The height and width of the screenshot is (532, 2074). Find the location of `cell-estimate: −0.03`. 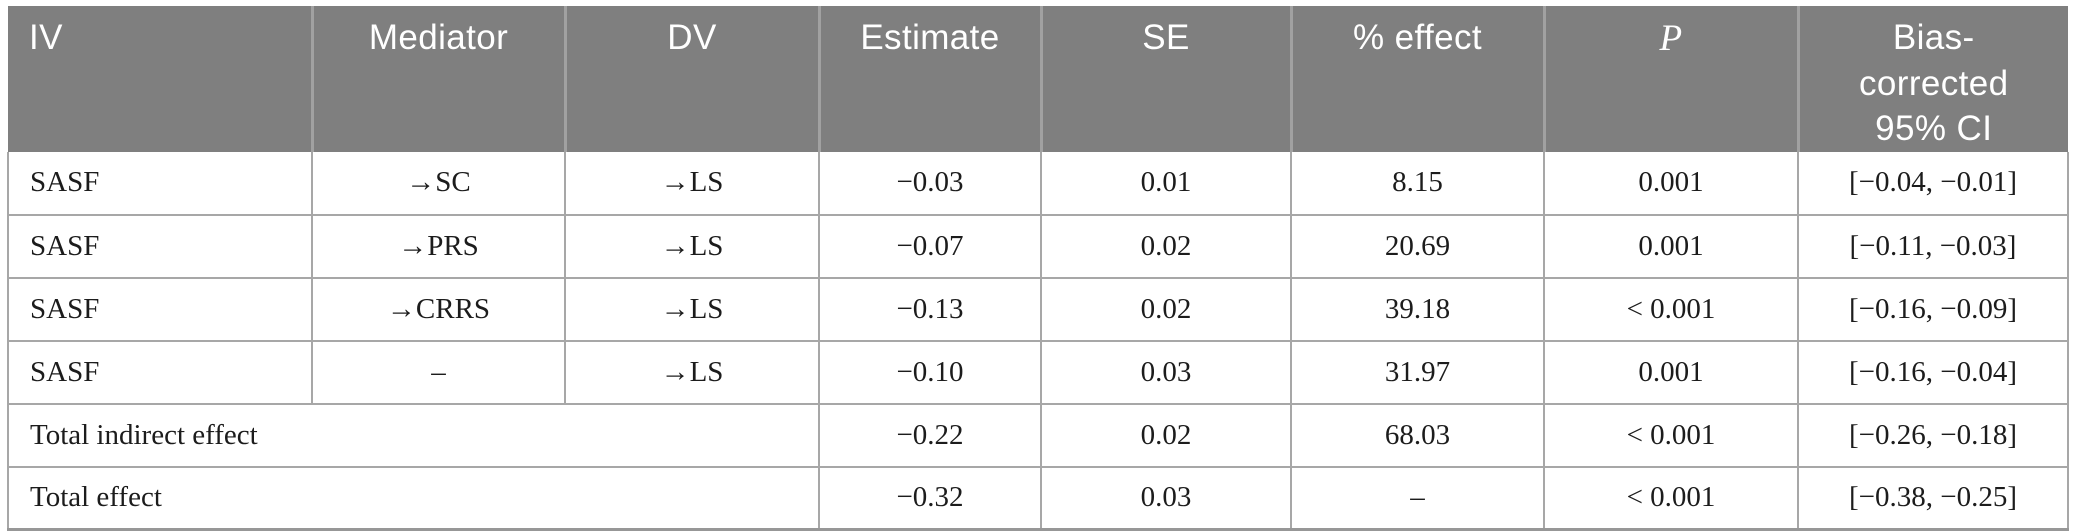

cell-estimate: −0.03 is located at coordinates (930, 183).